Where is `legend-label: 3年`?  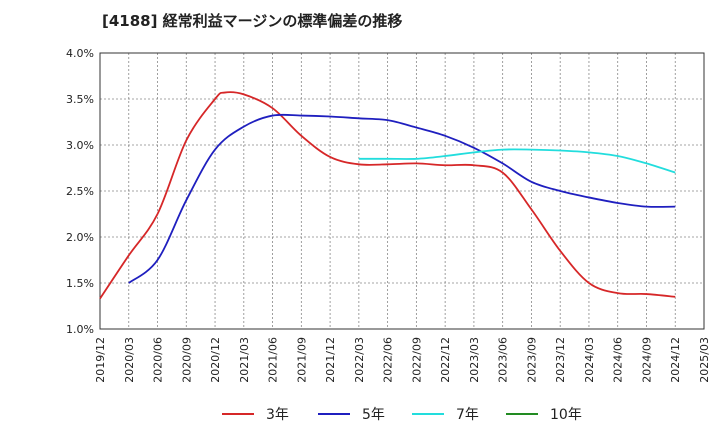 legend-label: 3年 is located at coordinates (277, 415).